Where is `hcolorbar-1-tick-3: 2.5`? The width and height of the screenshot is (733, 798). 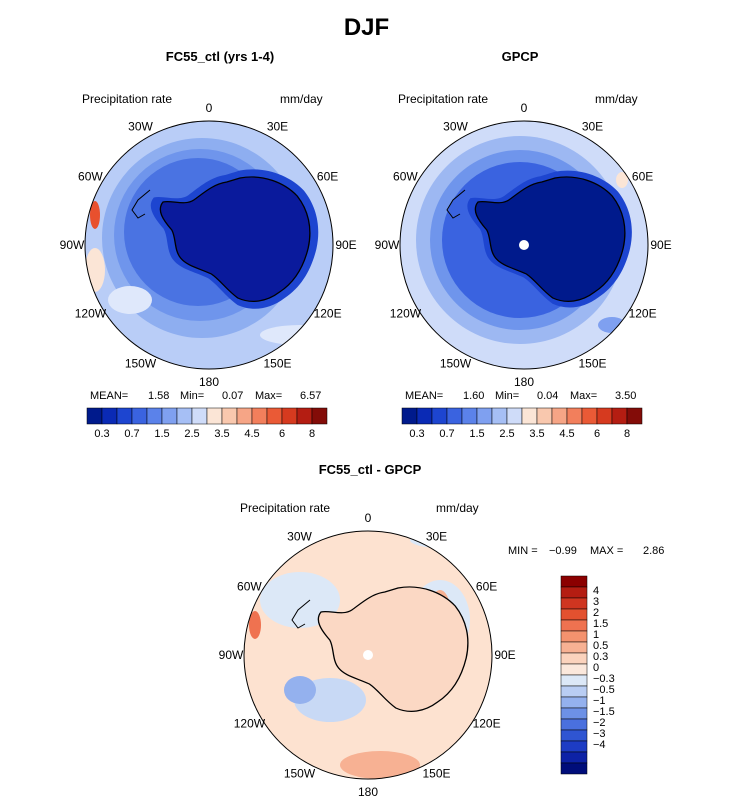 hcolorbar-1-tick-3: 2.5 is located at coordinates (191, 434).